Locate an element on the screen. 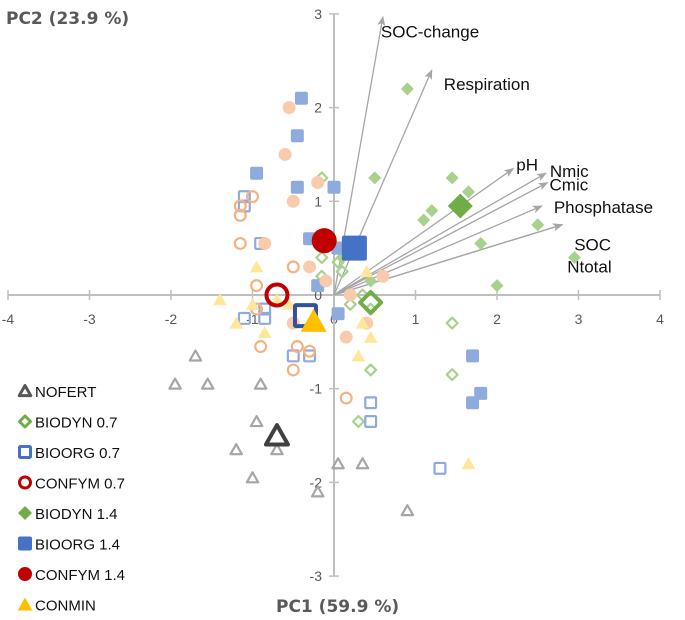  loading-label: pH is located at coordinates (527, 165).